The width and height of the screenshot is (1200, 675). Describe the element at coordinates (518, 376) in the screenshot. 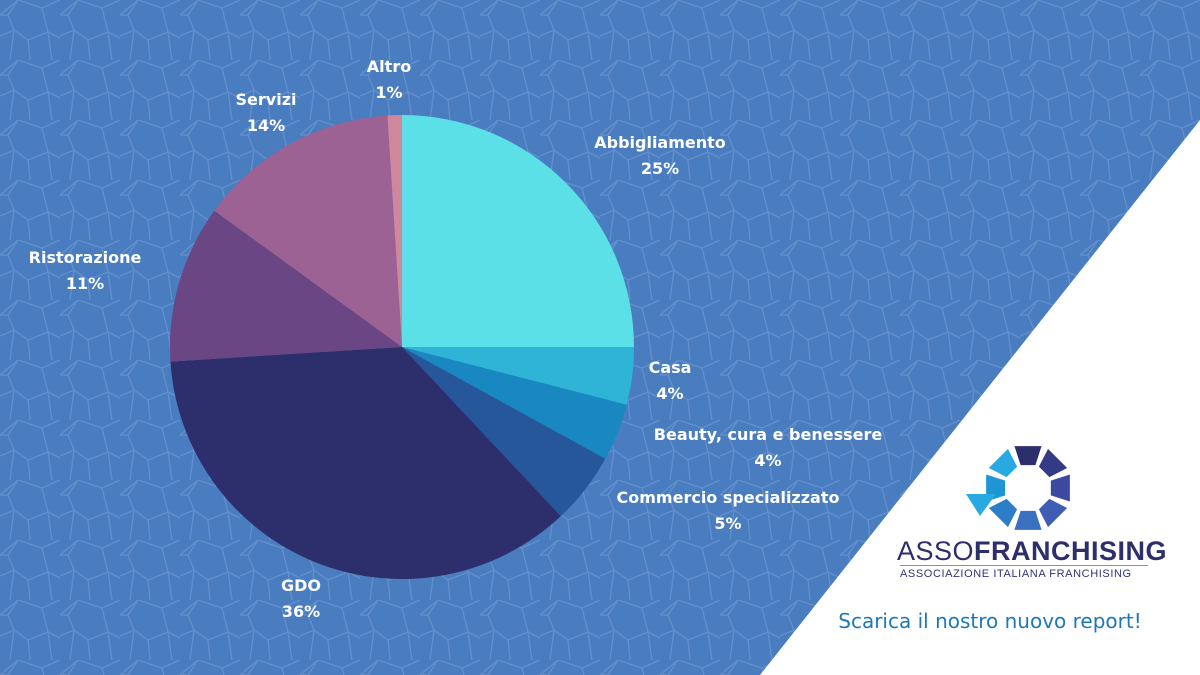

I see `pie-slice-casa` at that location.